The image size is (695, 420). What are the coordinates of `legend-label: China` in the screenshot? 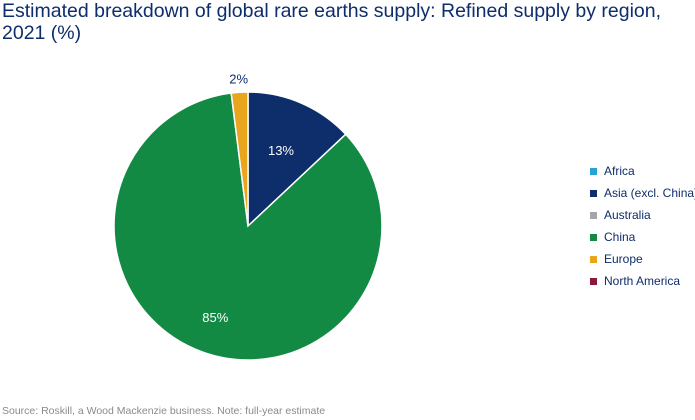 It's located at (620, 236).